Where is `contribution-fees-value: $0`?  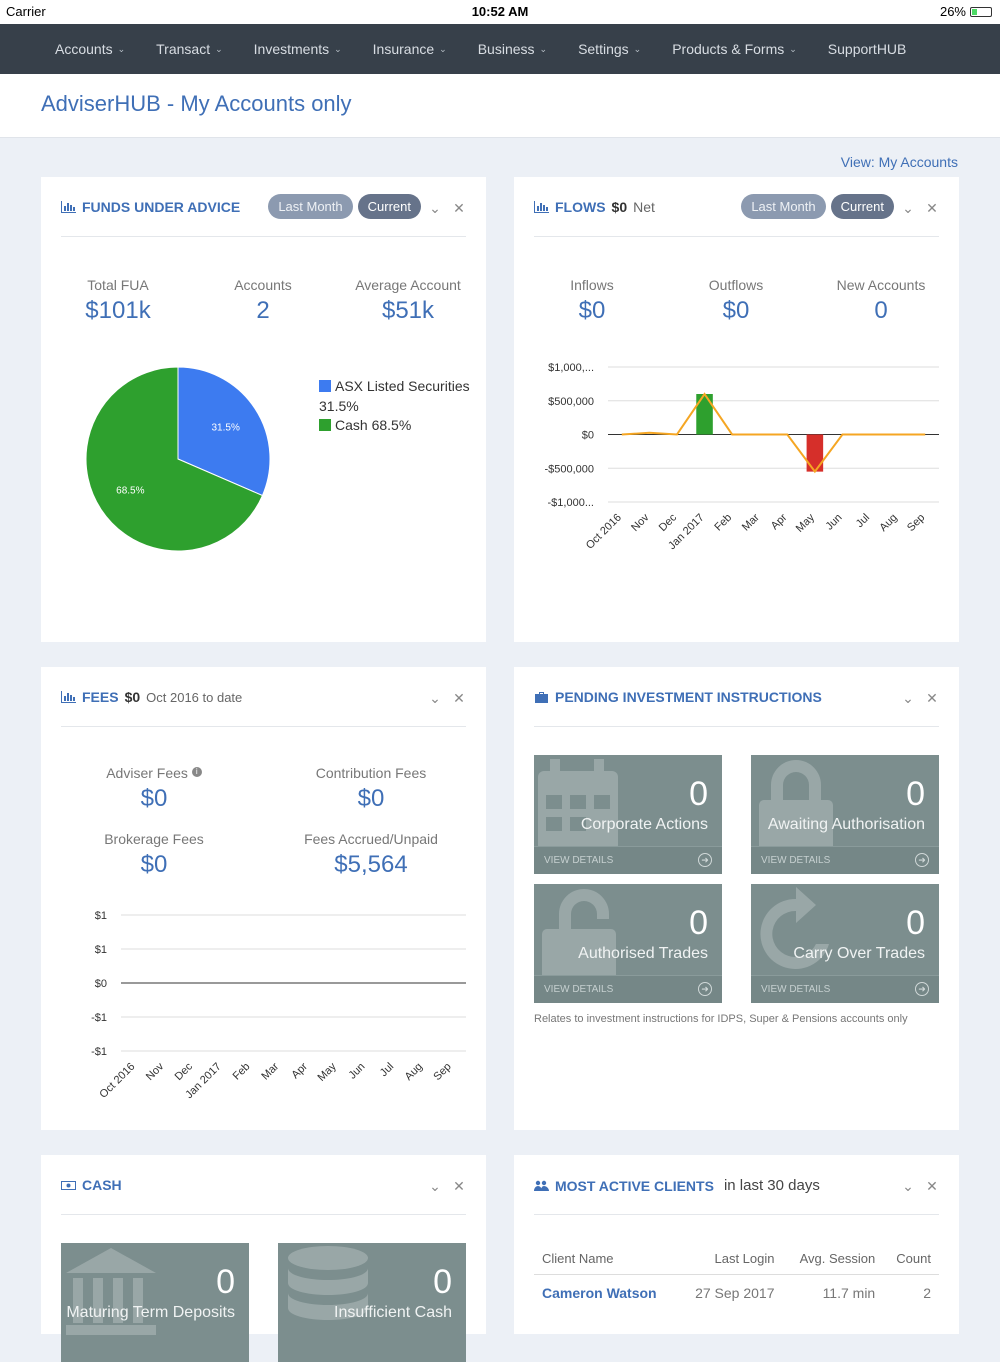 contribution-fees-value: $0 is located at coordinates (371, 798).